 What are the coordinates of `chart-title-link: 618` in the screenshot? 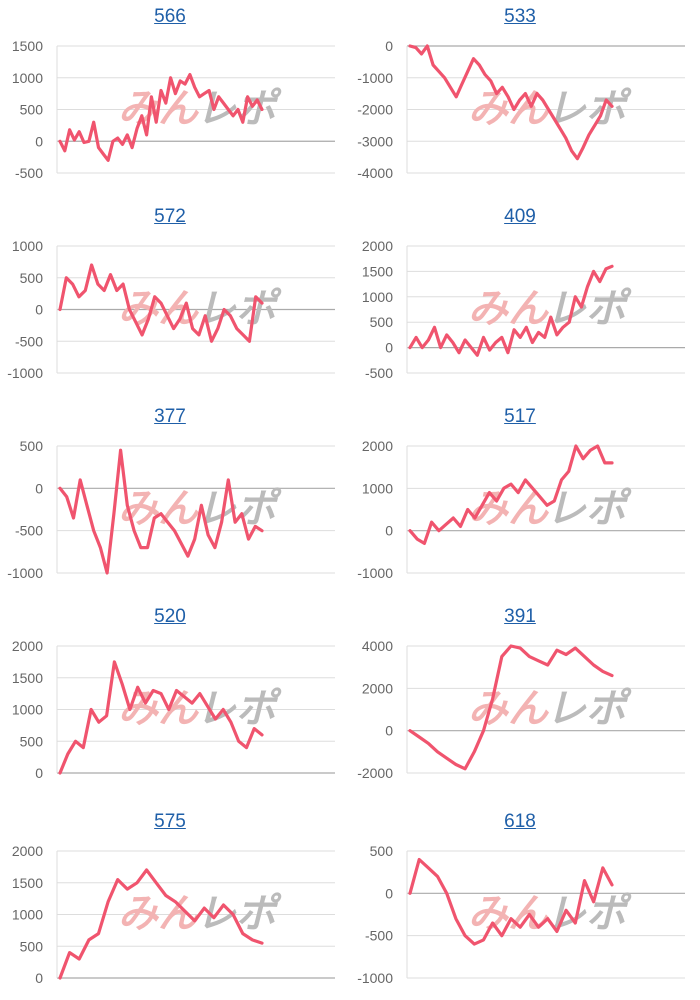 It's located at (520, 821).